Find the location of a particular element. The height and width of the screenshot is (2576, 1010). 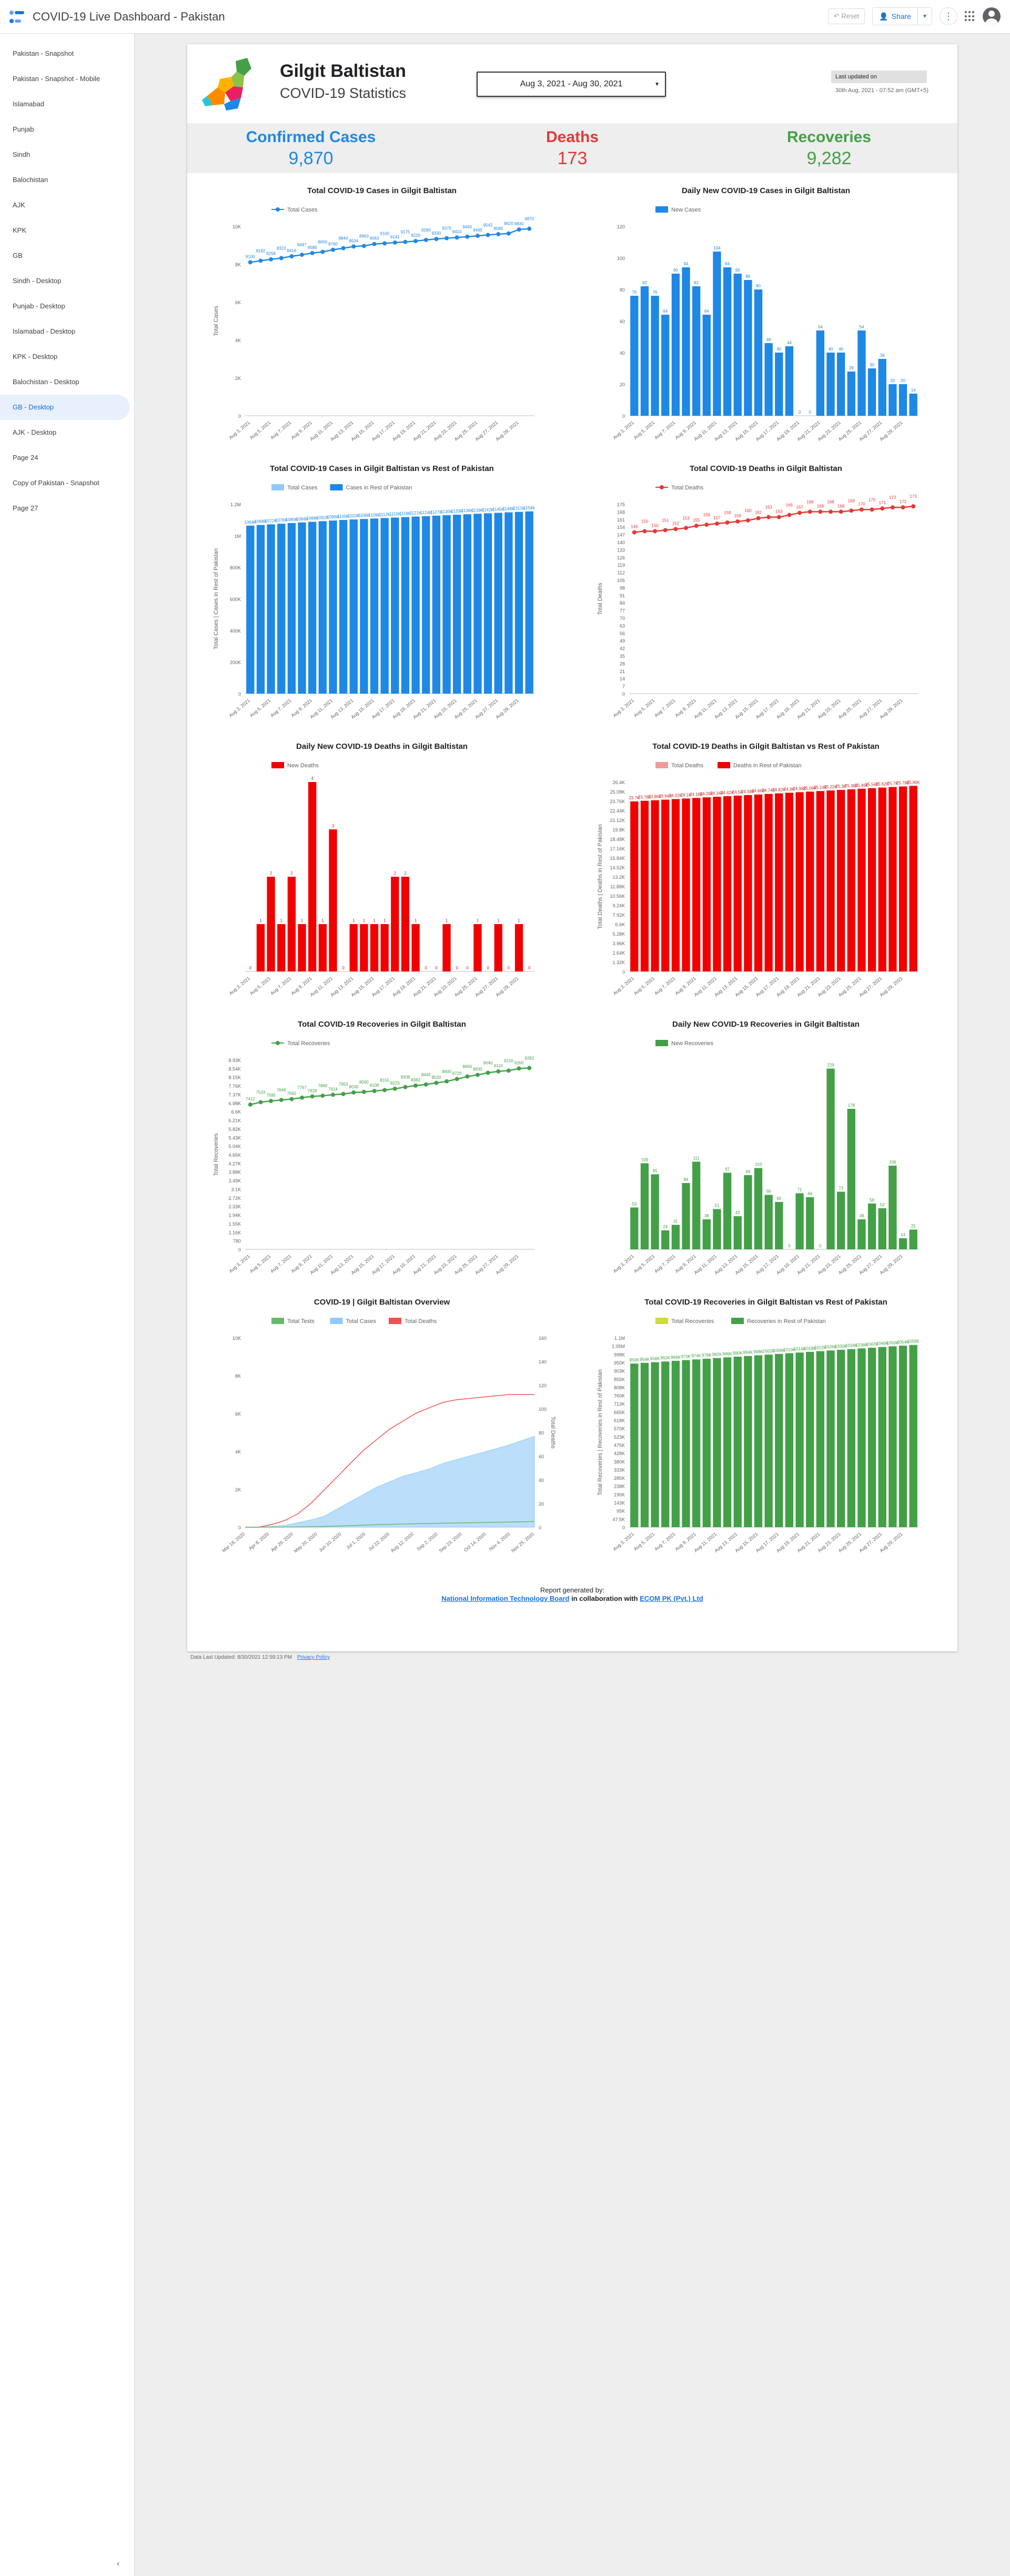

legend-item: Cases in Rest of Pakistan is located at coordinates (371, 487).